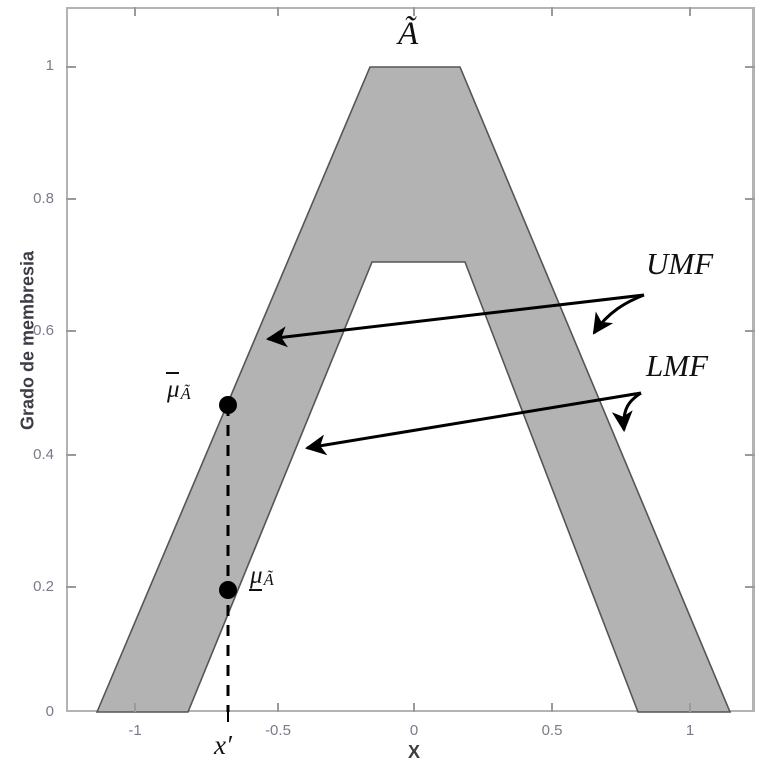 This screenshot has width=764, height=771. Describe the element at coordinates (43, 586) in the screenshot. I see `y-tick-label-0.2: 0.2` at that location.